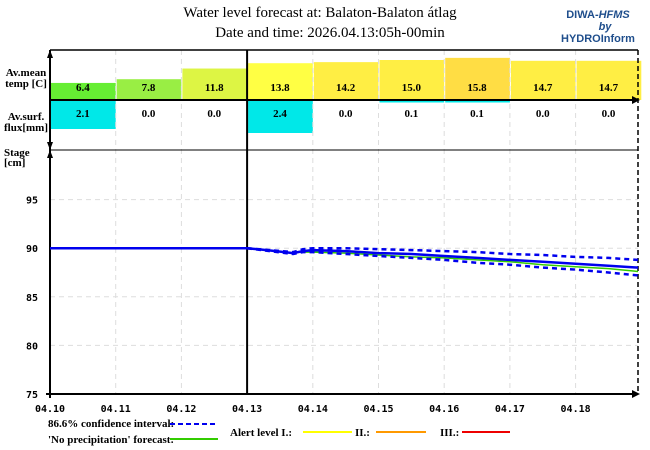 The height and width of the screenshot is (450, 650). I want to click on logo-line3: HYDROInform, so click(598, 39).